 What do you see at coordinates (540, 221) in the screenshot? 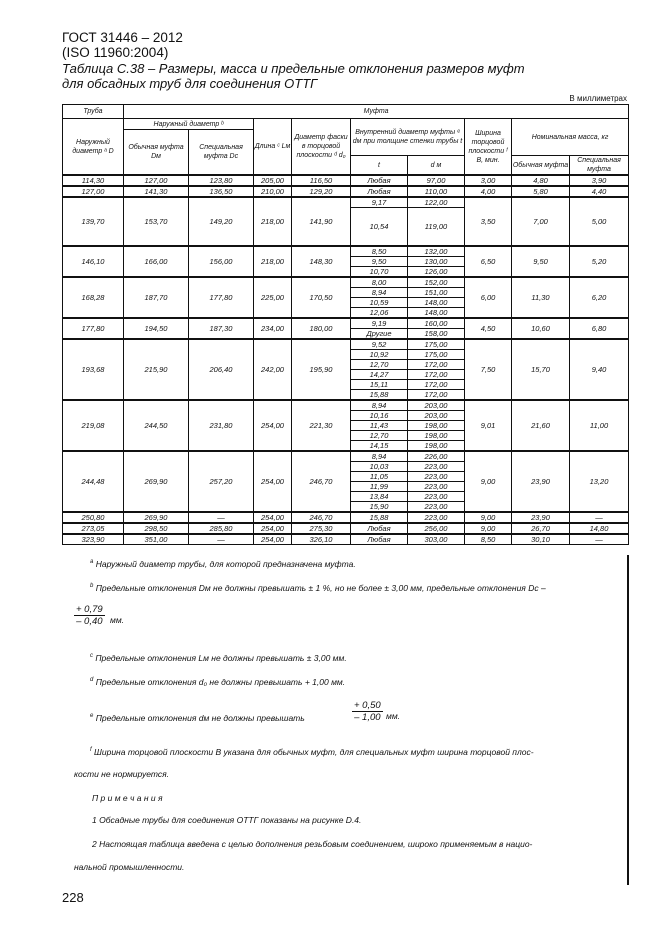
I see `cell-mass-regular: 7,00` at bounding box center [540, 221].